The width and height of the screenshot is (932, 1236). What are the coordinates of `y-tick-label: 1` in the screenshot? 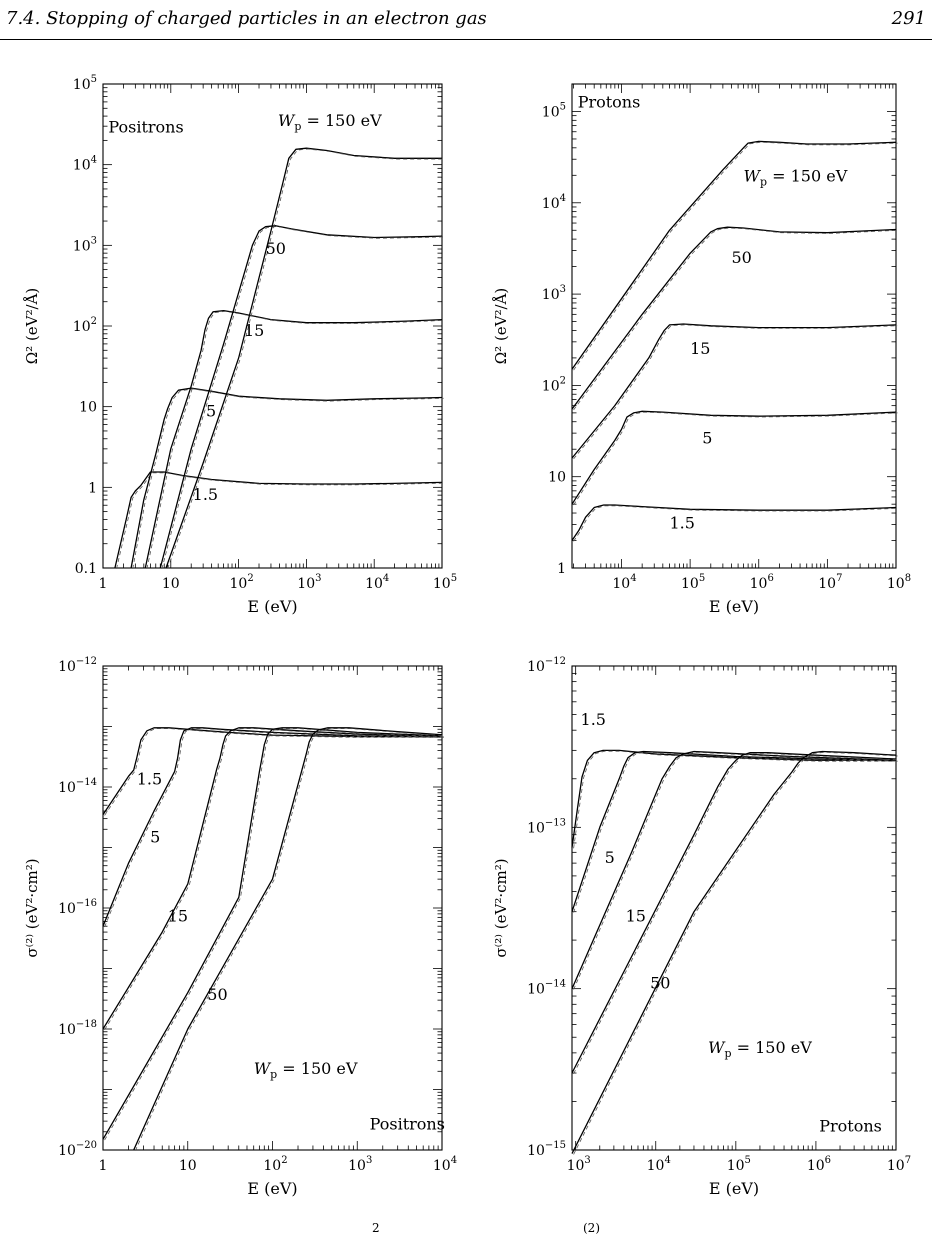 It's located at (92, 488).